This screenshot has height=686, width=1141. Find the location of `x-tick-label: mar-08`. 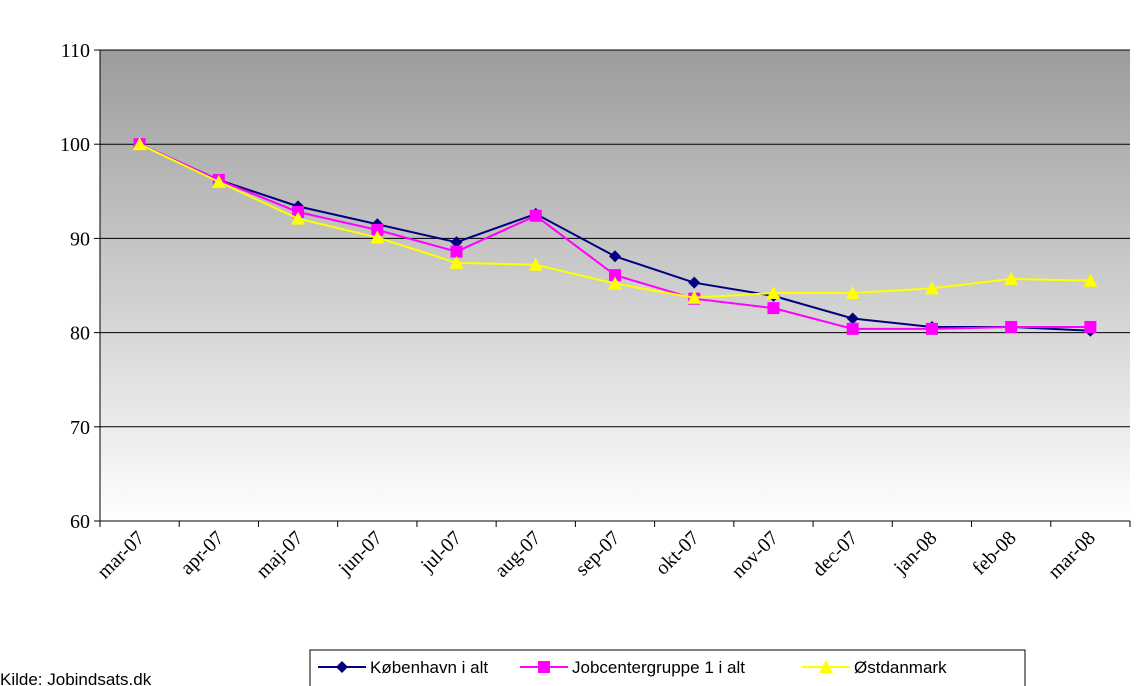

x-tick-label: mar-08 is located at coordinates (1072, 555).